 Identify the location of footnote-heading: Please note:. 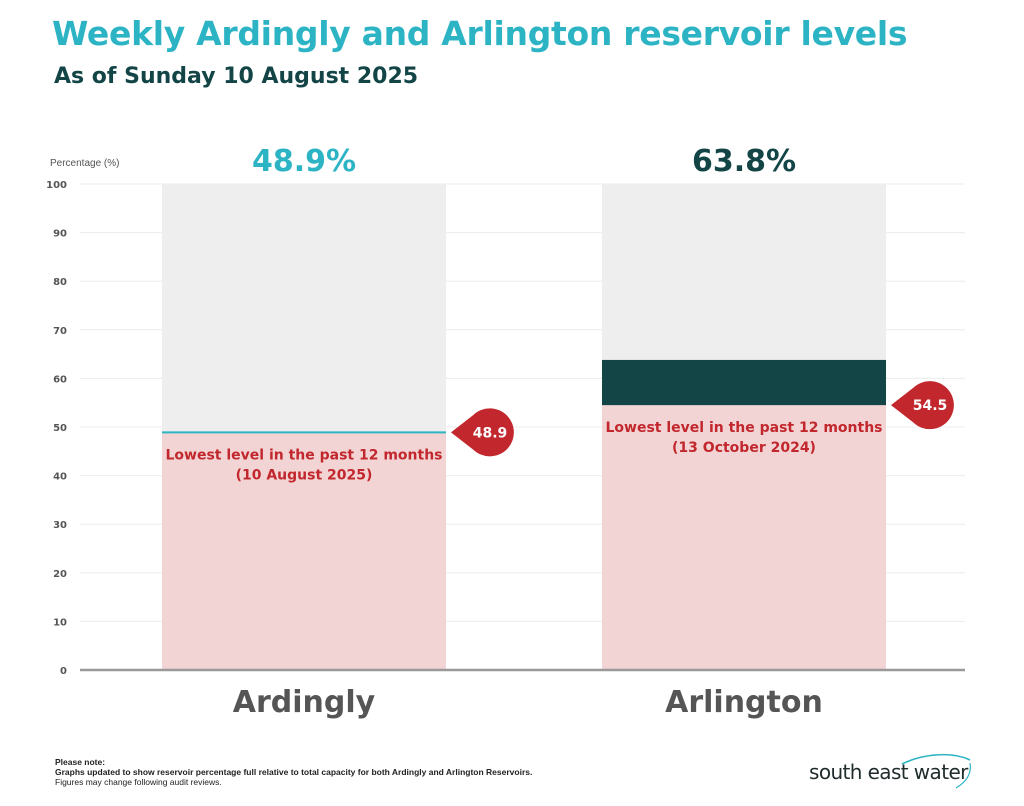
(80, 762).